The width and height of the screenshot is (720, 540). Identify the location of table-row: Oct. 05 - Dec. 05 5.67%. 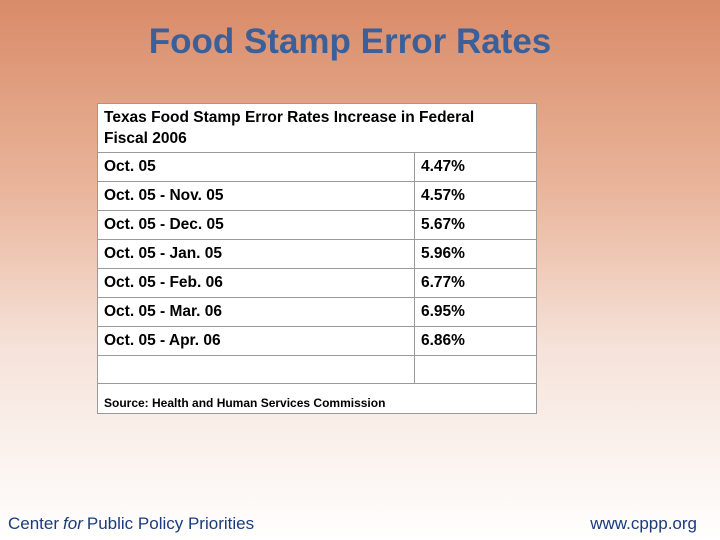
(317, 225).